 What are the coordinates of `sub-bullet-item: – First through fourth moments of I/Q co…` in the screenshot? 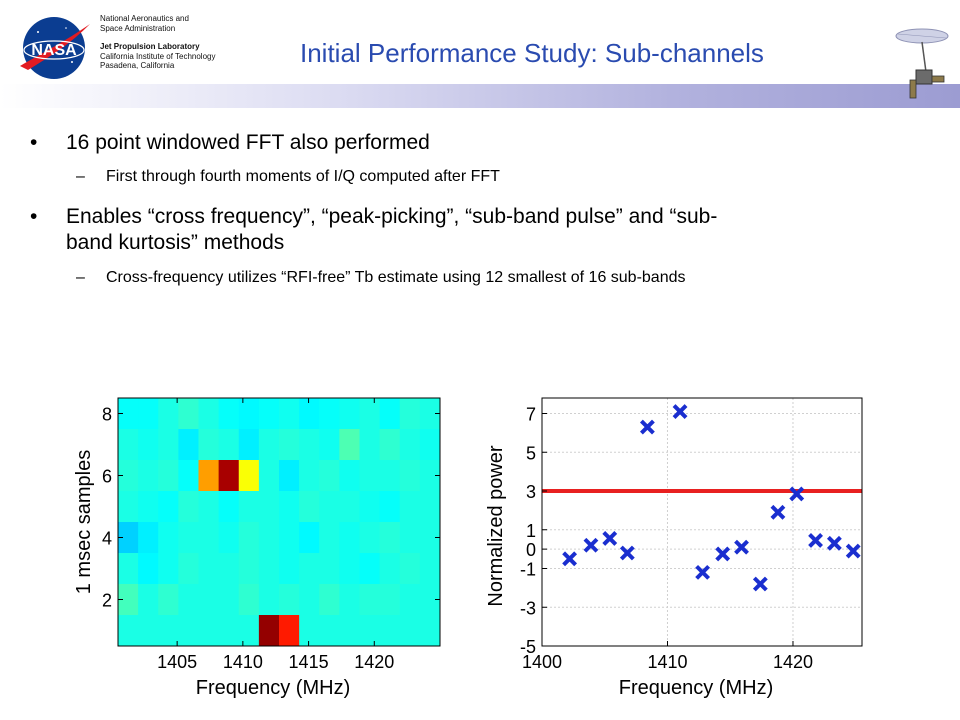 It's located at (501, 177).